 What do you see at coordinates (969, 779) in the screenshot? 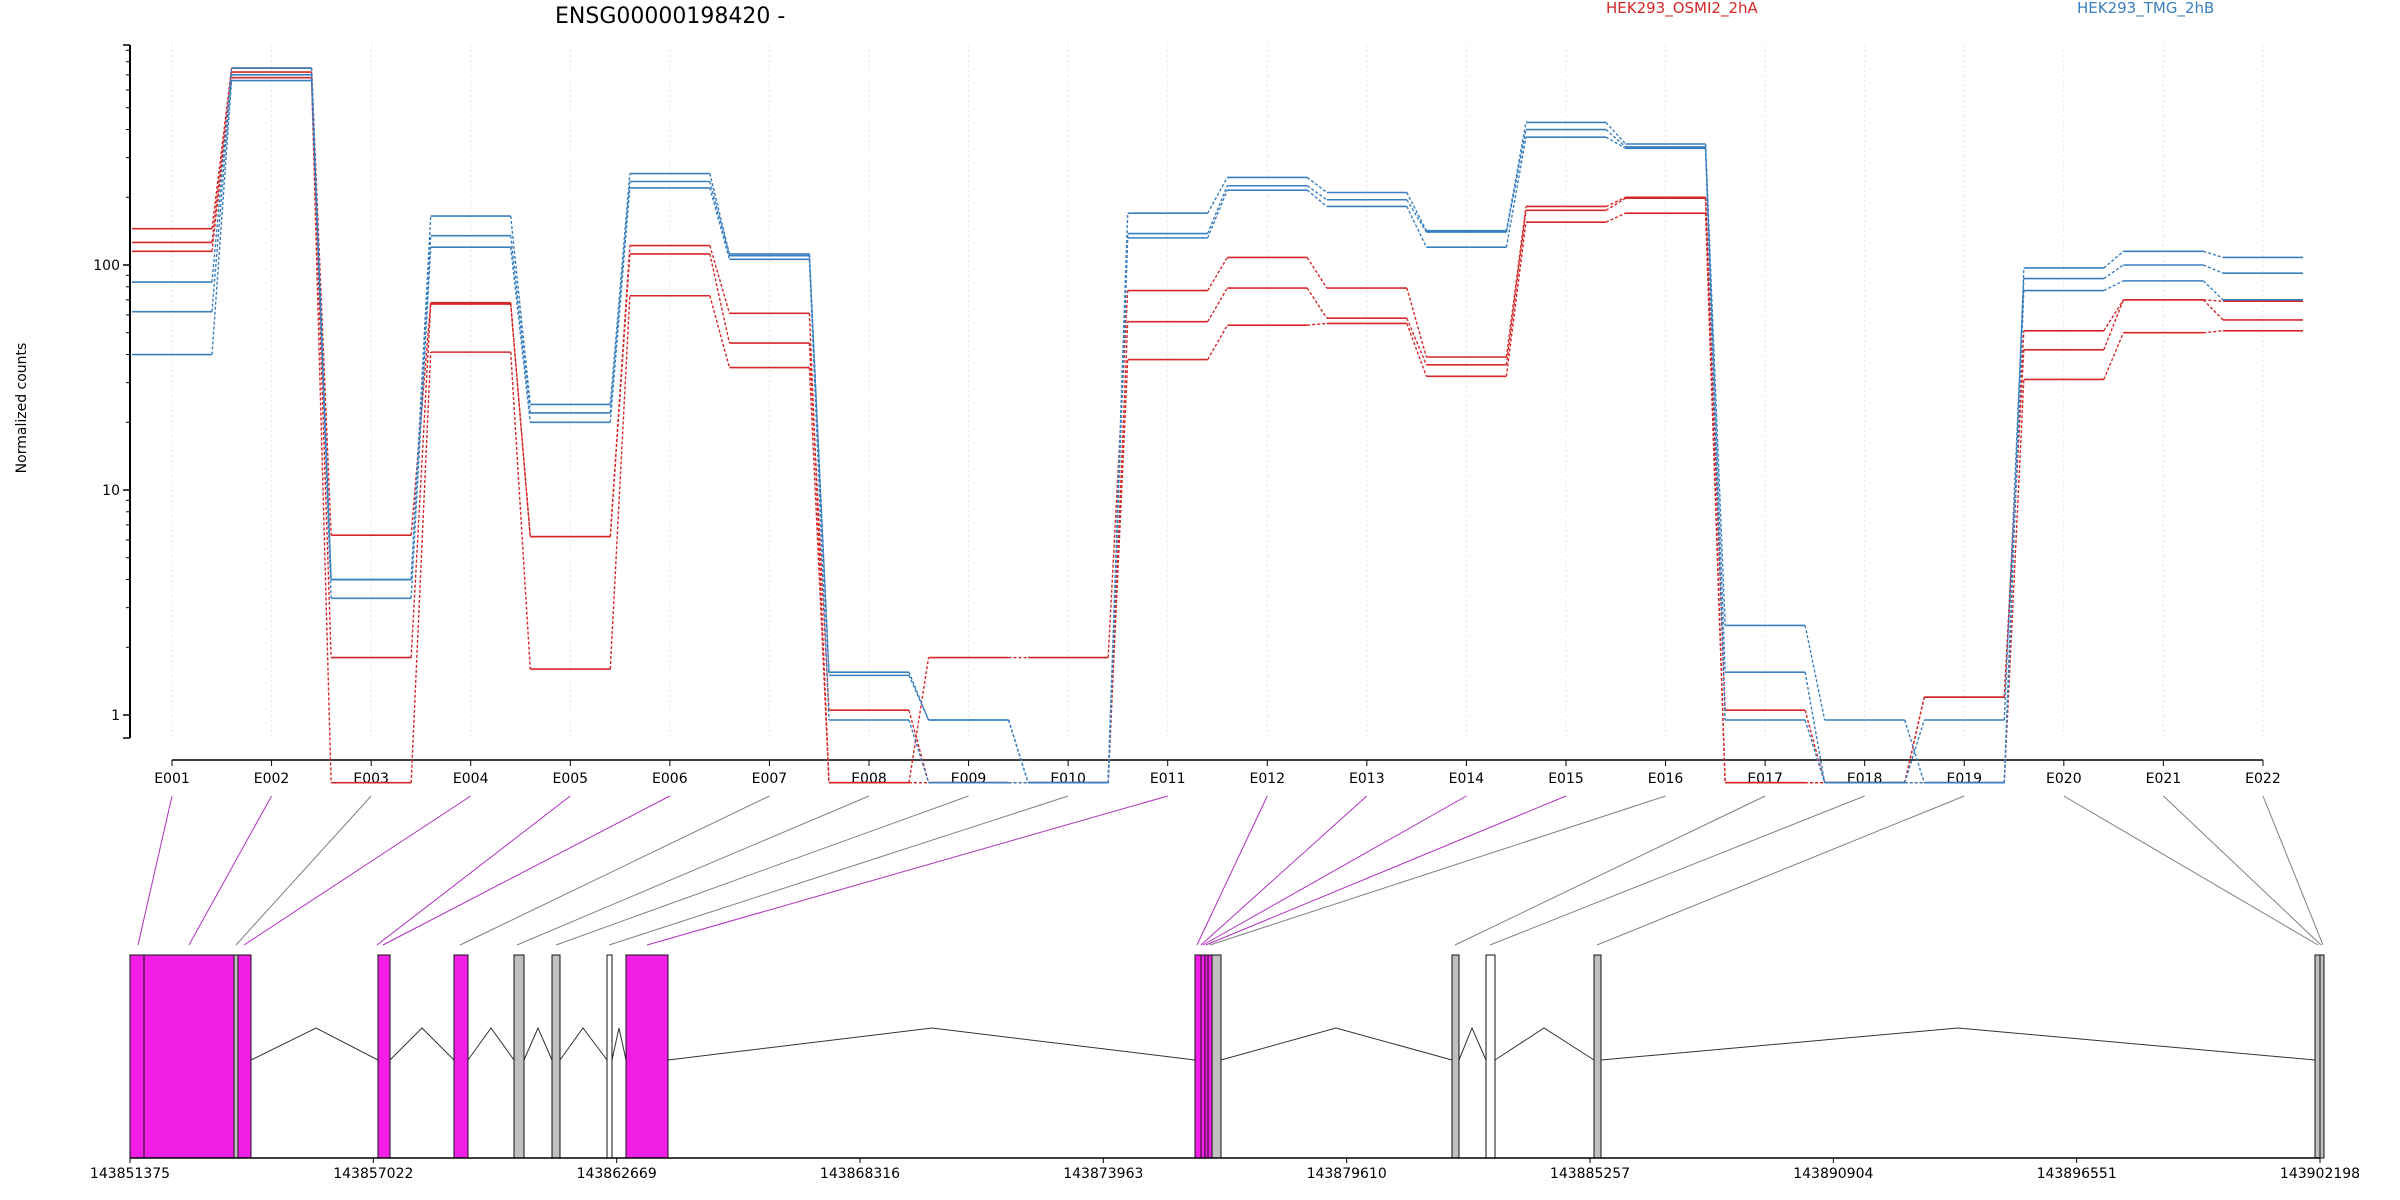
I see `x-tick-label-e009: E009` at bounding box center [969, 779].